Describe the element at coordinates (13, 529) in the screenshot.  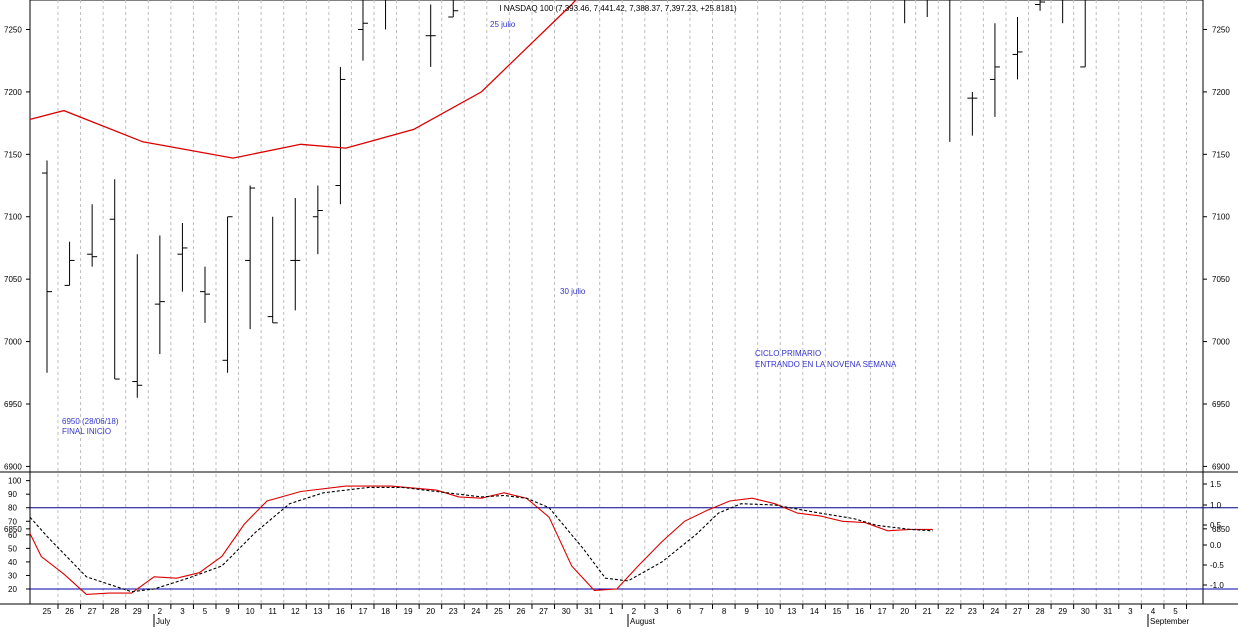
I see `y-tick-label-left: 6850` at that location.